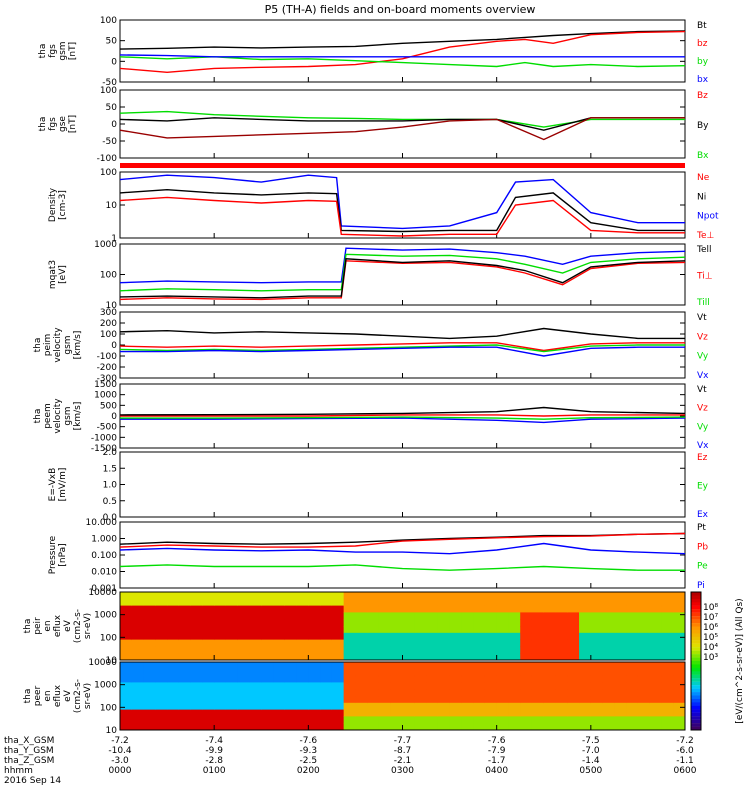  Describe the element at coordinates (702, 26) in the screenshot. I see `legend-label: Bt` at that location.